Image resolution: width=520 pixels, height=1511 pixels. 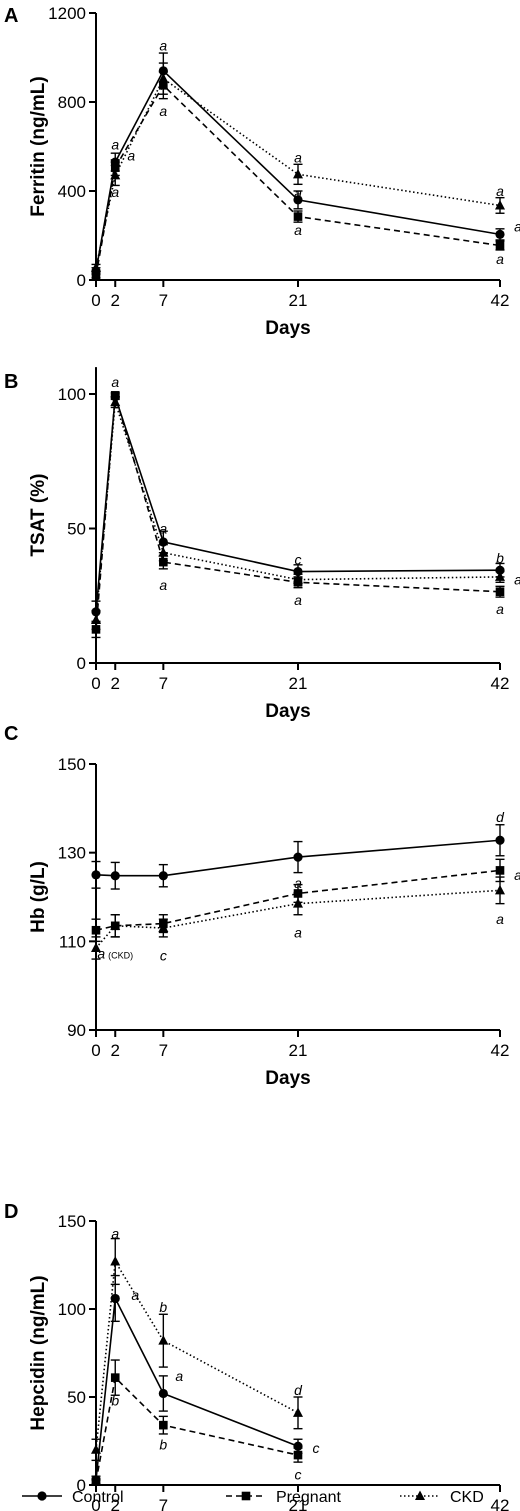 I want to click on y-tick-label: 400, so click(x=72, y=191).